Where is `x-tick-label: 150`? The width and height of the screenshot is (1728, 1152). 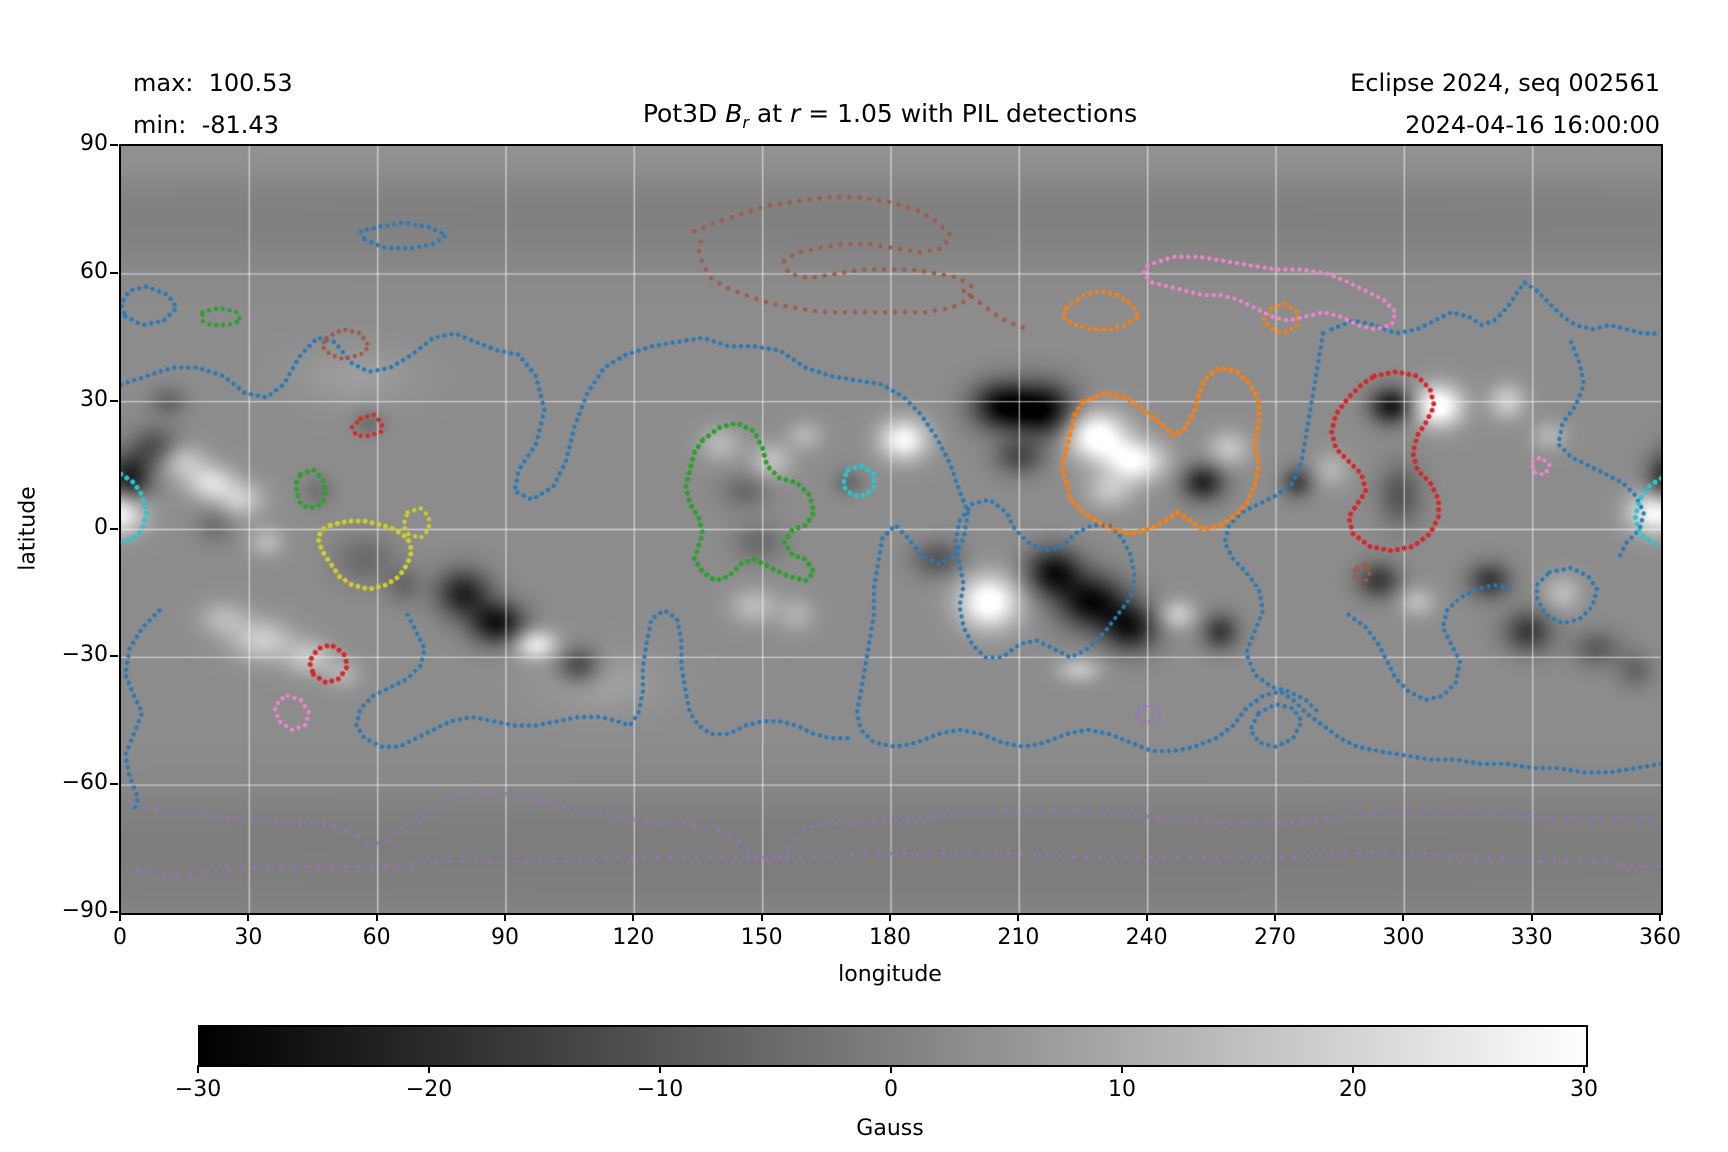
x-tick-label: 150 is located at coordinates (761, 937).